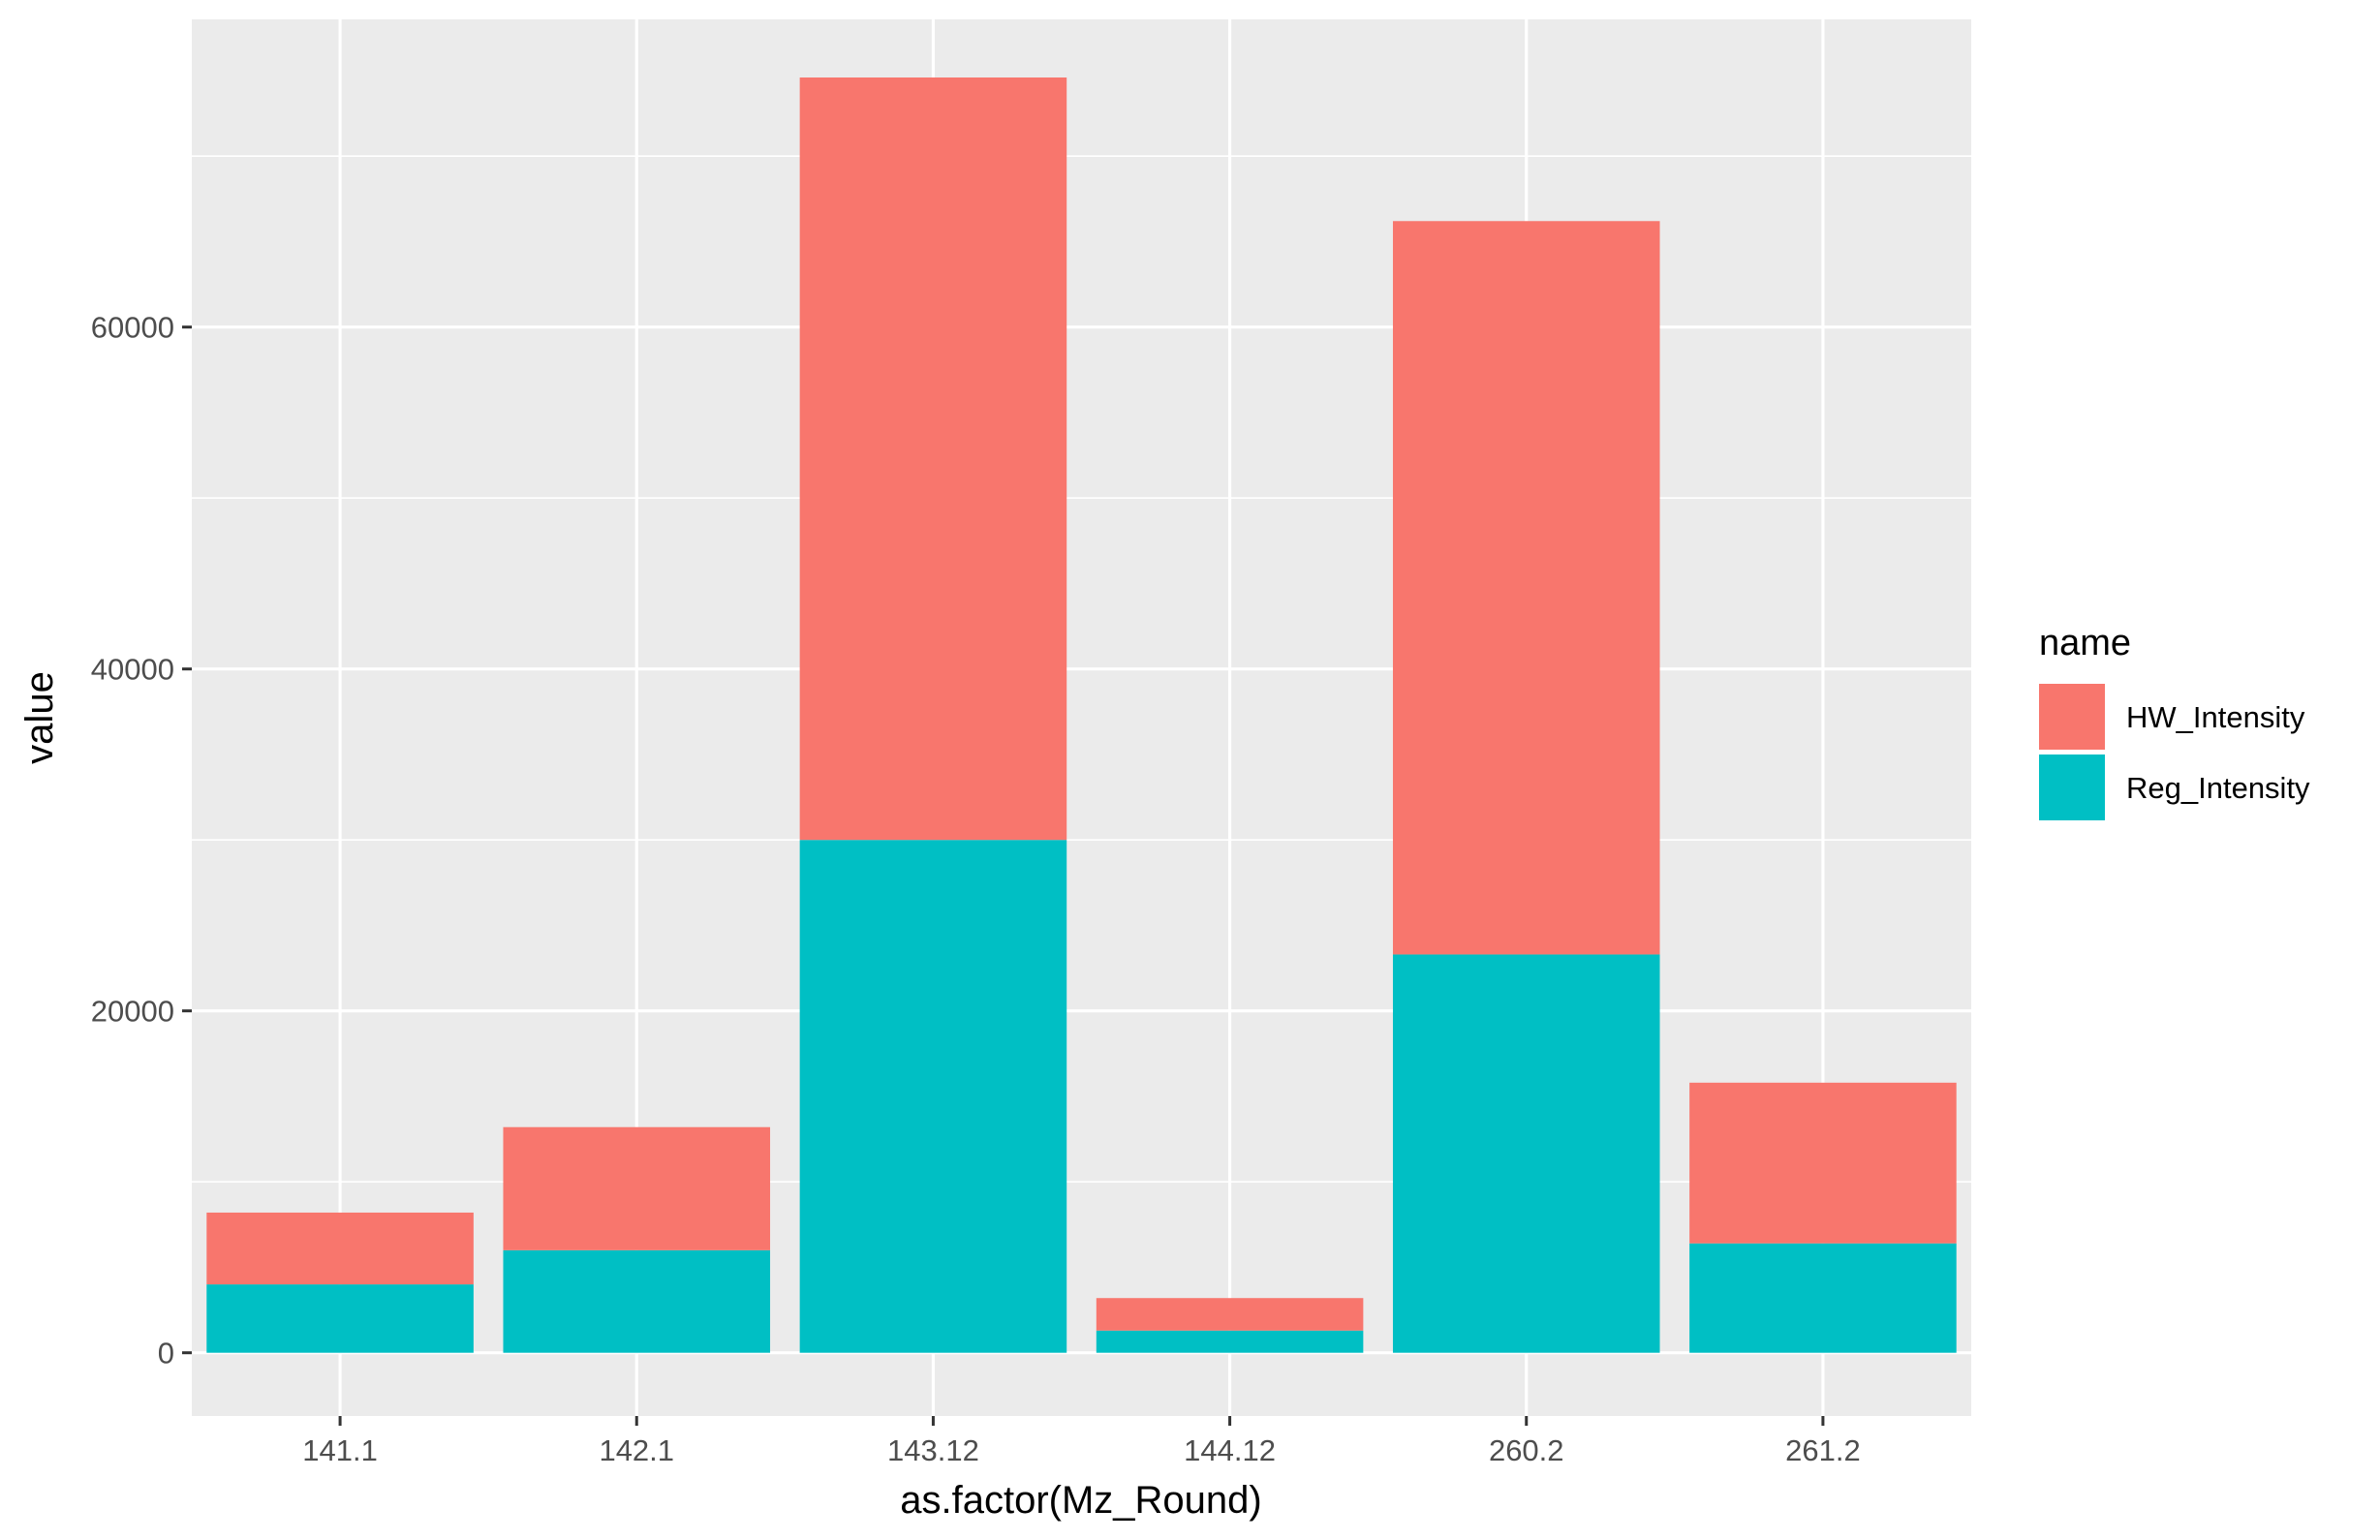 Image resolution: width=2380 pixels, height=1540 pixels. Describe the element at coordinates (1823, 1163) in the screenshot. I see `bar-HW_Intensity-261.2` at that location.